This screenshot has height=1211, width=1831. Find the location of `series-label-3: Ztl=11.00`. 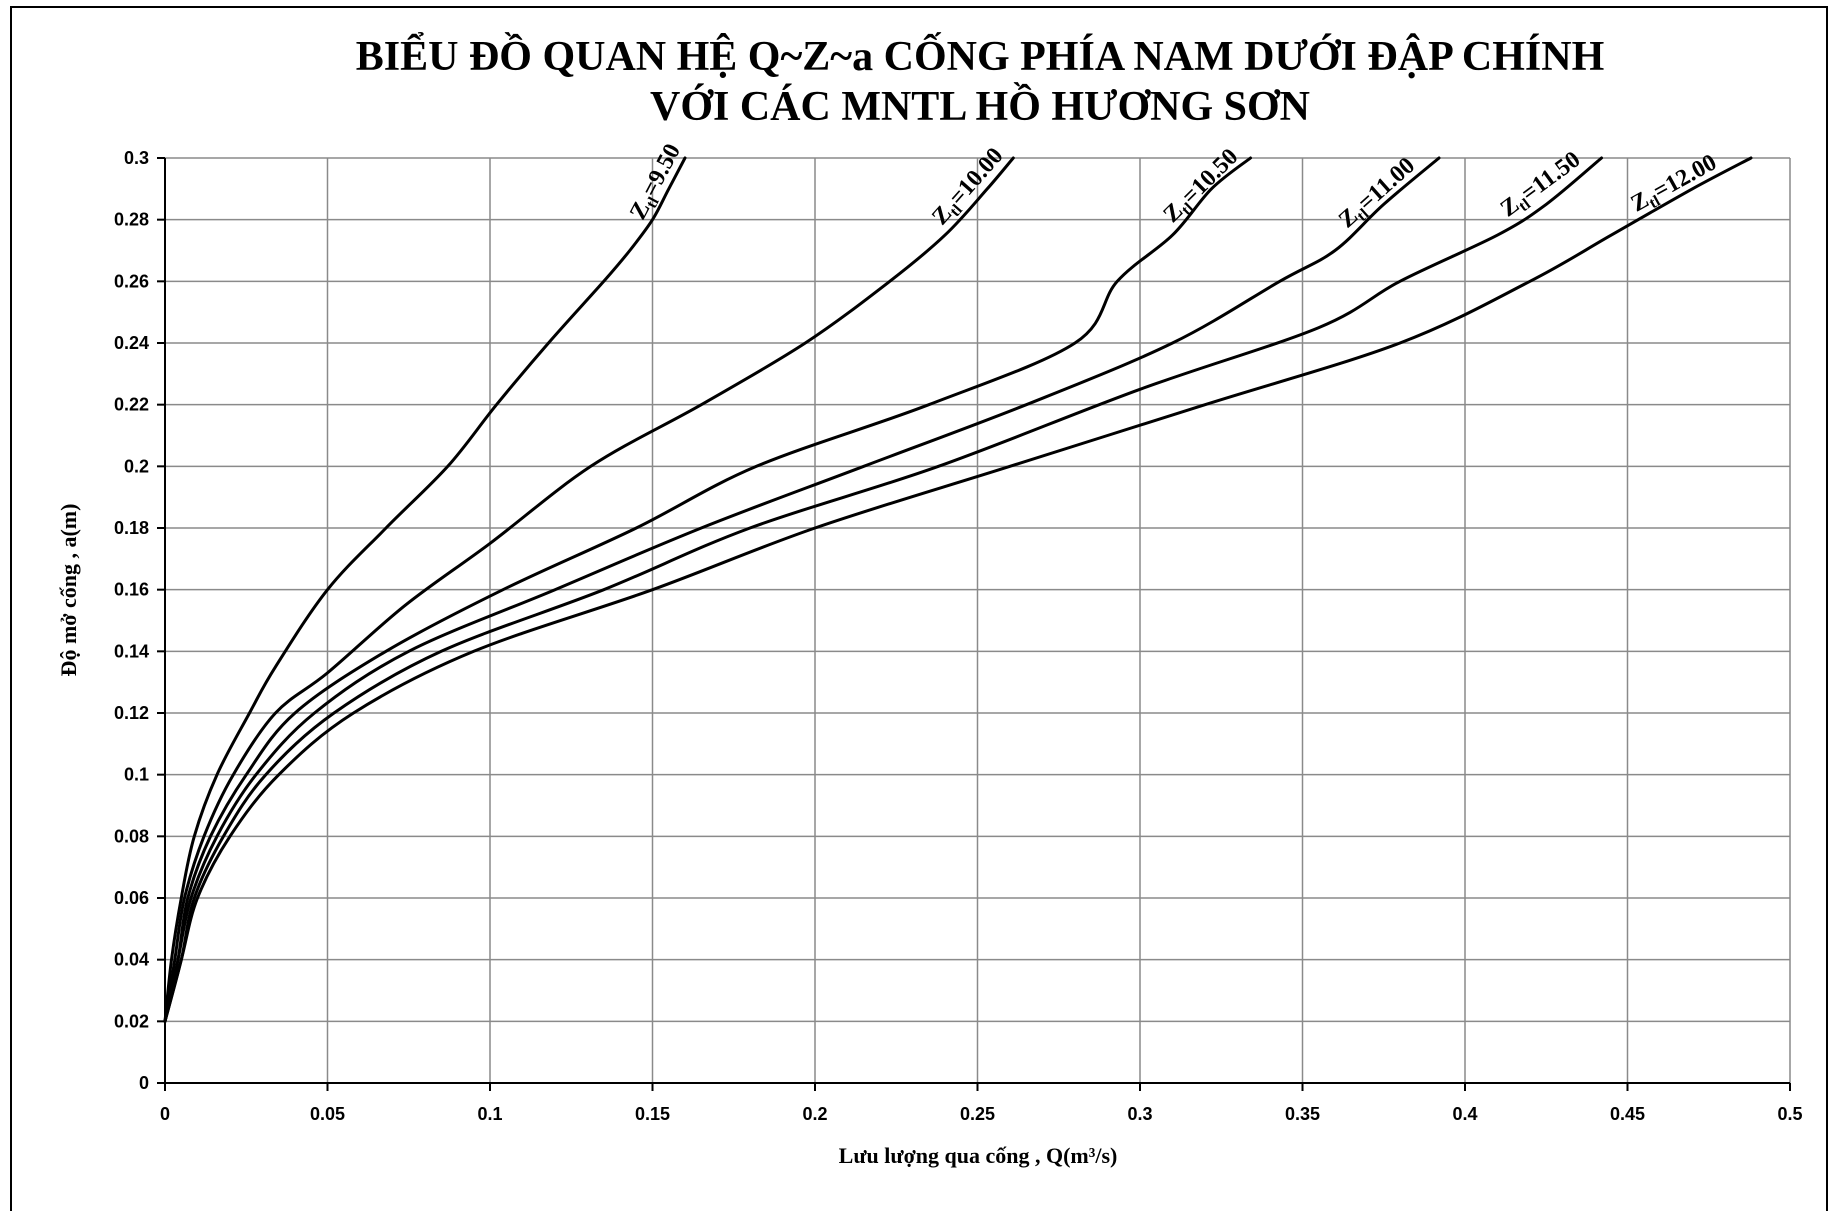

series-label-3: Ztl=11.00 is located at coordinates (1378, 194).